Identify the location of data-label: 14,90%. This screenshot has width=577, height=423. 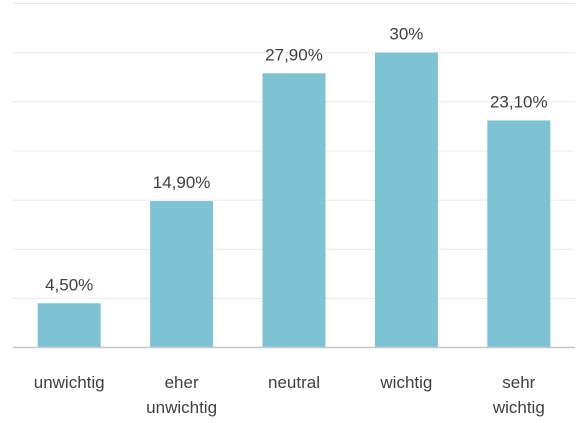
(182, 182).